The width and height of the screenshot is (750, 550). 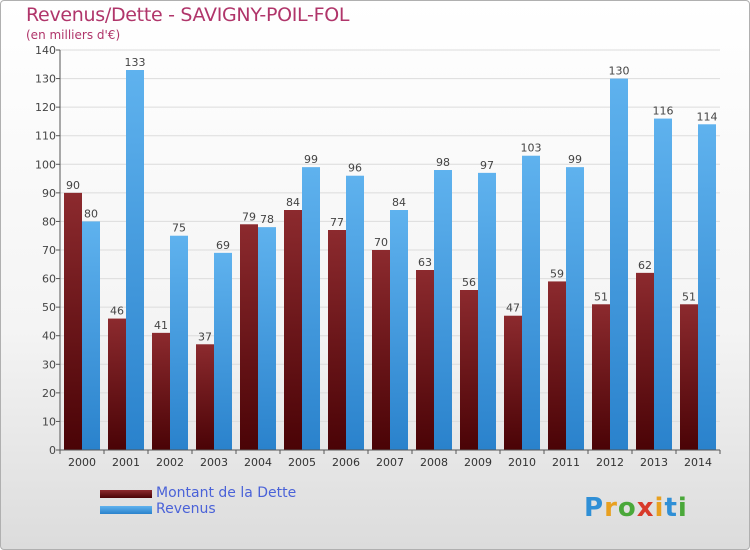 What do you see at coordinates (49, 279) in the screenshot?
I see `y-tick-label: 60` at bounding box center [49, 279].